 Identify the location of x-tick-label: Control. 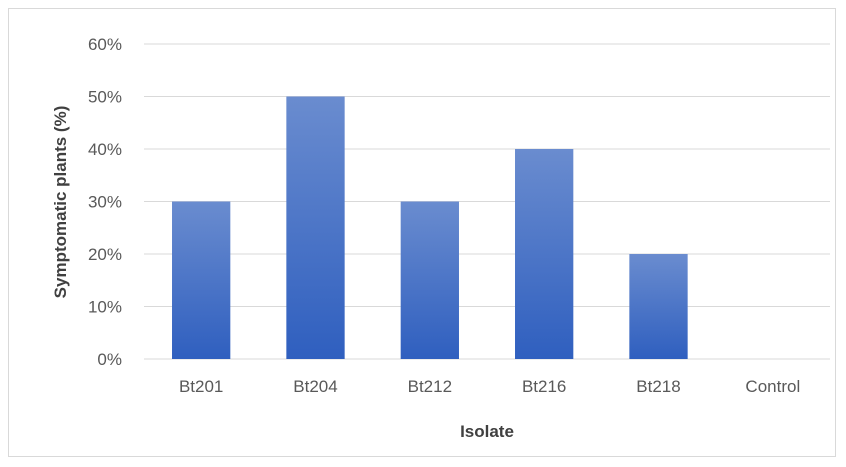
(772, 386).